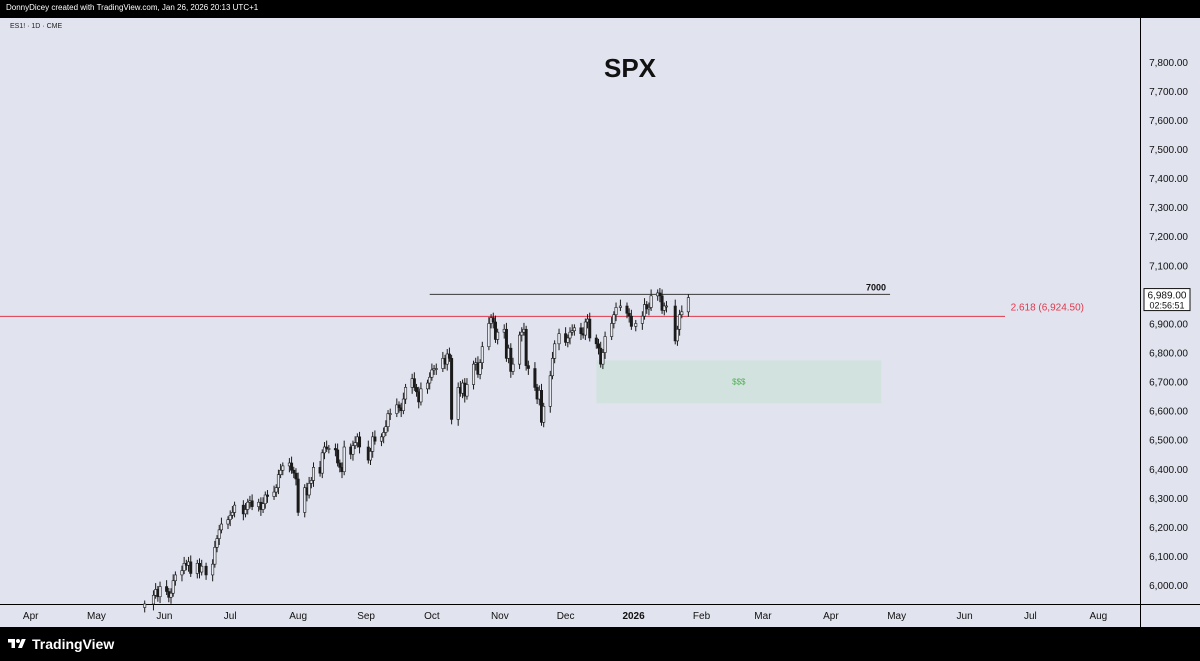  I want to click on time-tick-label: May, so click(96, 616).